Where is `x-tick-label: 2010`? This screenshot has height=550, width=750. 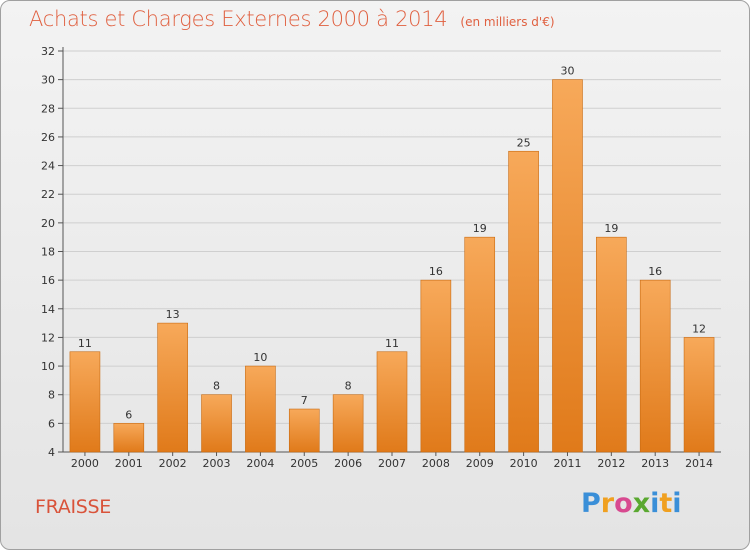
x-tick-label: 2010 is located at coordinates (524, 463).